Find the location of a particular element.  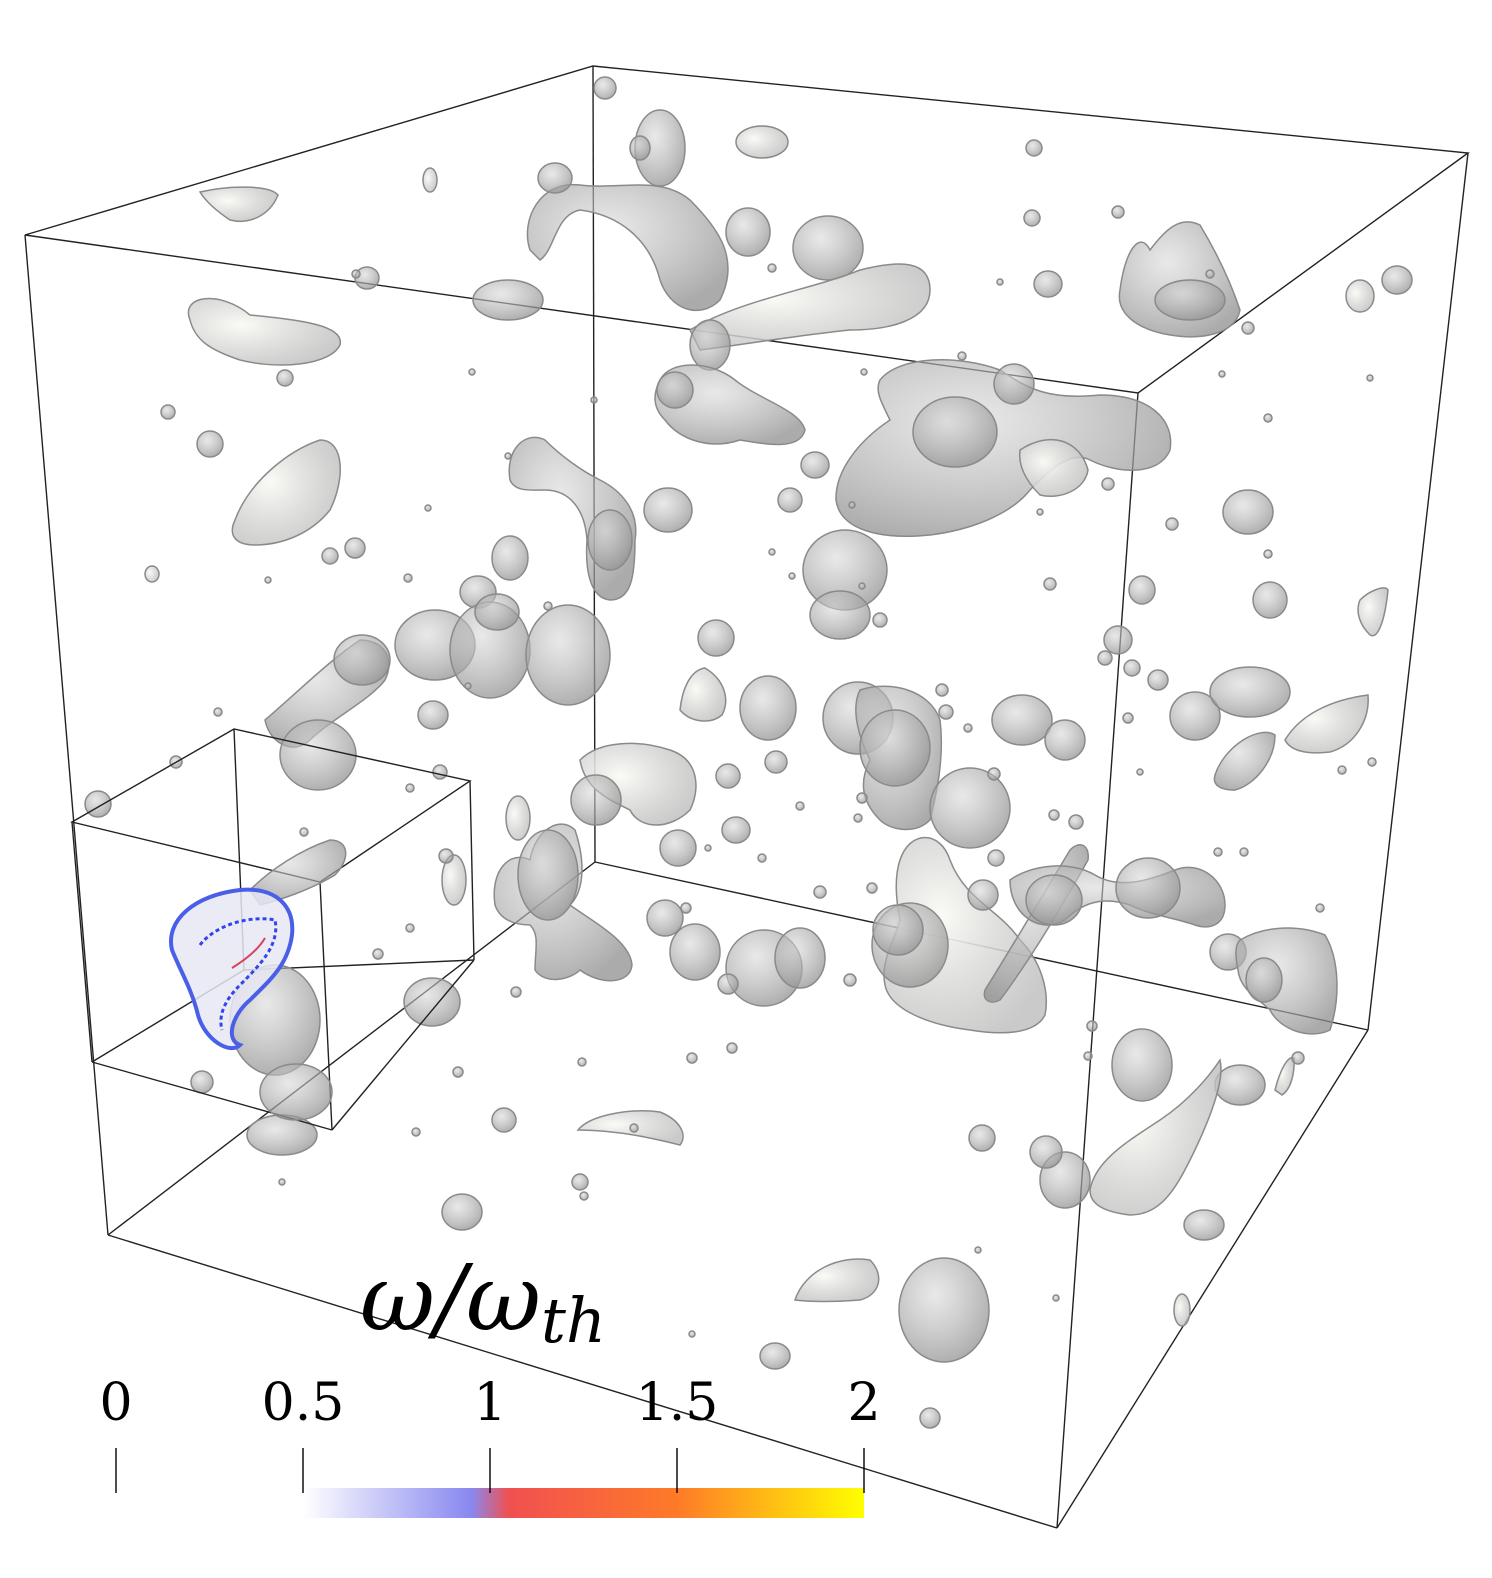

vortex-tube is located at coordinates (627, 247).